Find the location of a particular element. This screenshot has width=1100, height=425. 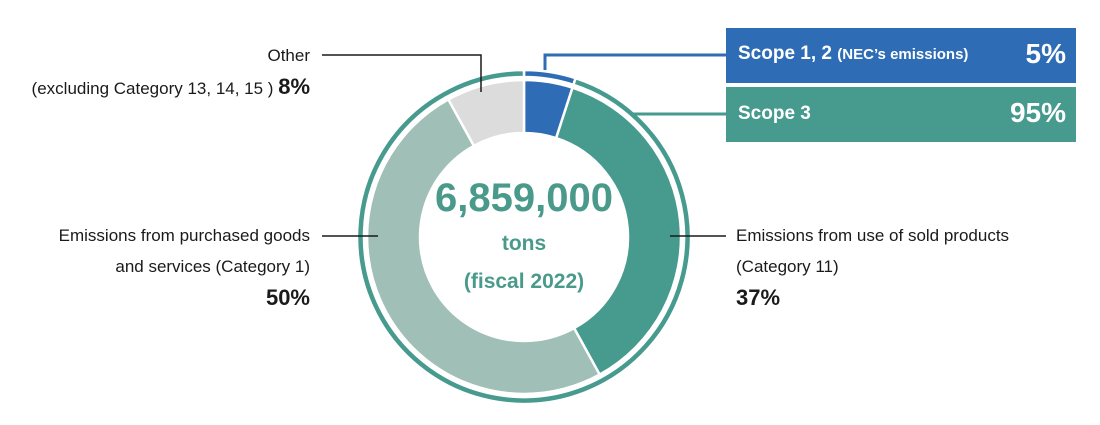

legend-scope12-label: Scope 1, 2 (NEC’s emissions) is located at coordinates (853, 54).